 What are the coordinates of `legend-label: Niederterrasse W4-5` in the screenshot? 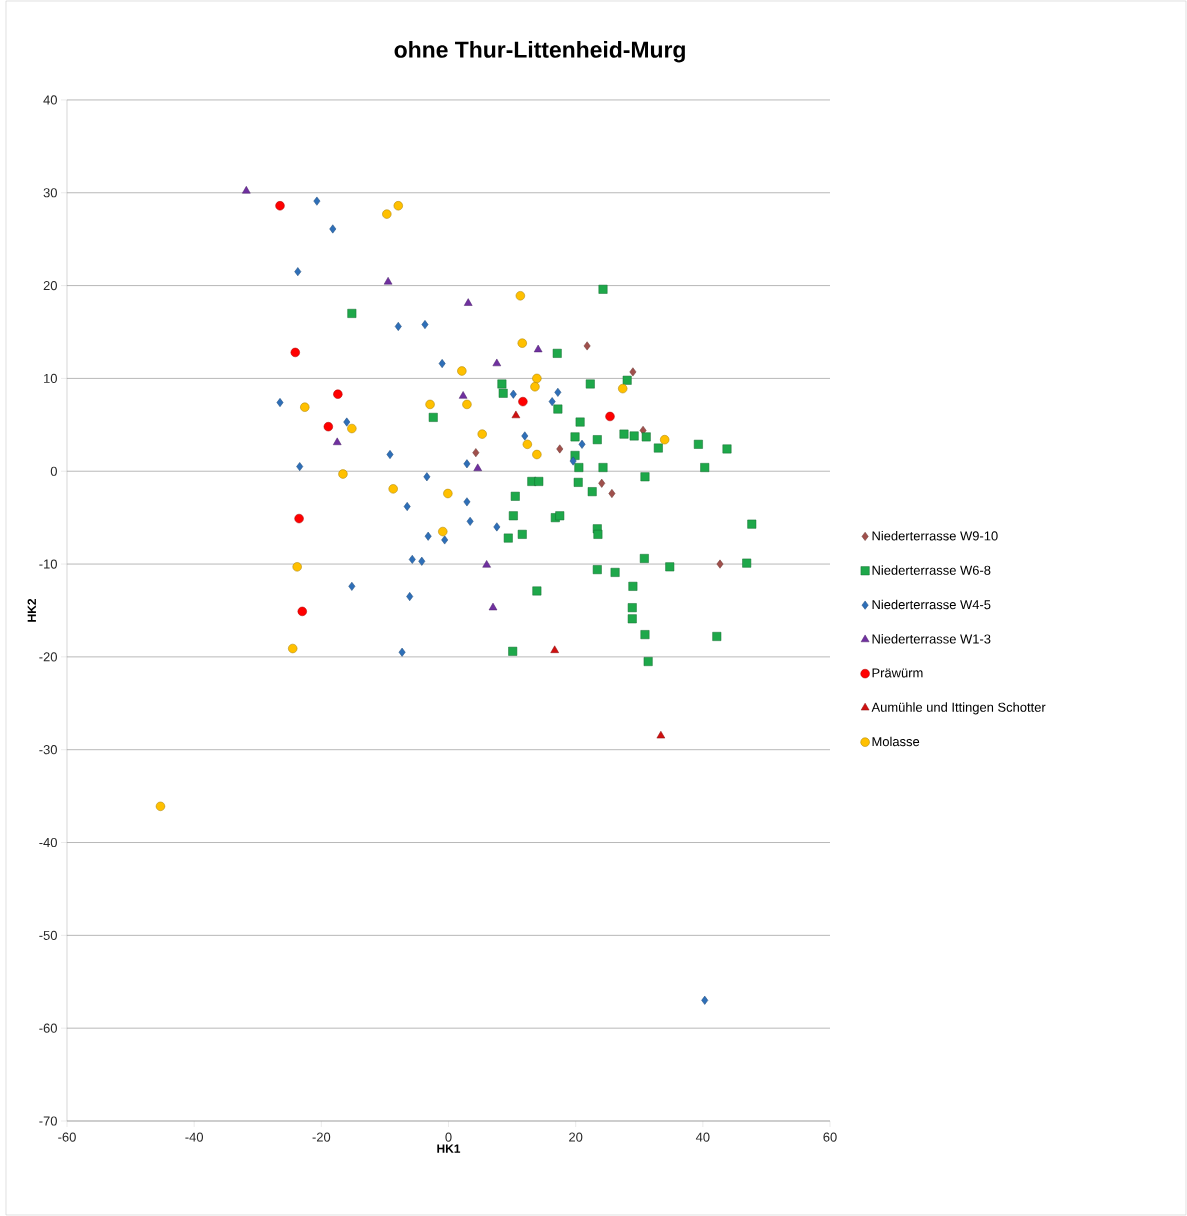 It's located at (931, 604).